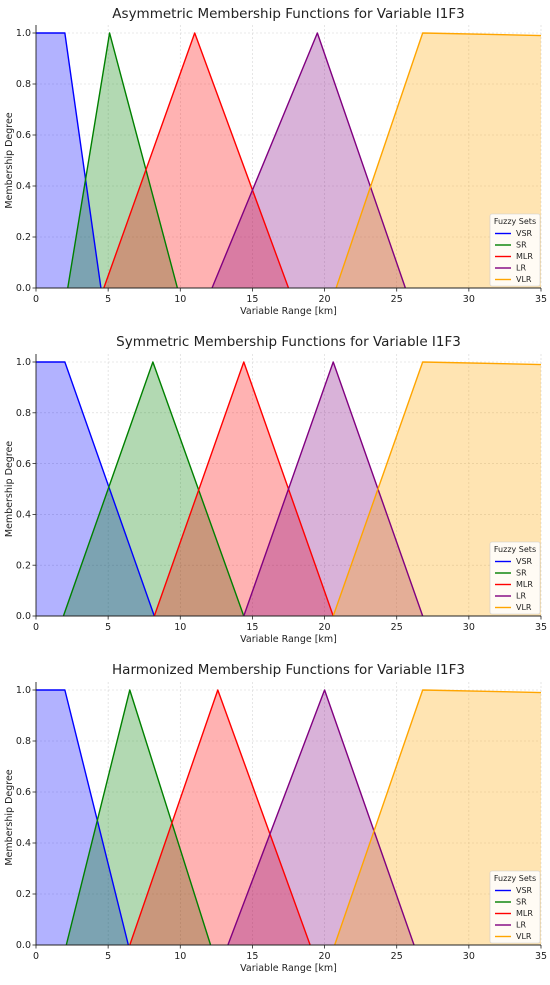 The height and width of the screenshot is (985, 550). I want to click on legend-label-vsr: VSR, so click(524, 561).